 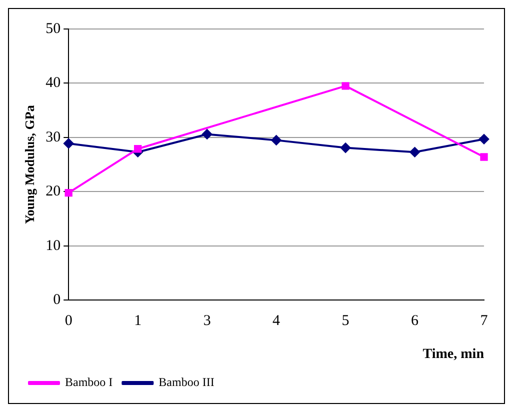 I want to click on legend-label: Bamboo I, so click(x=89, y=382).